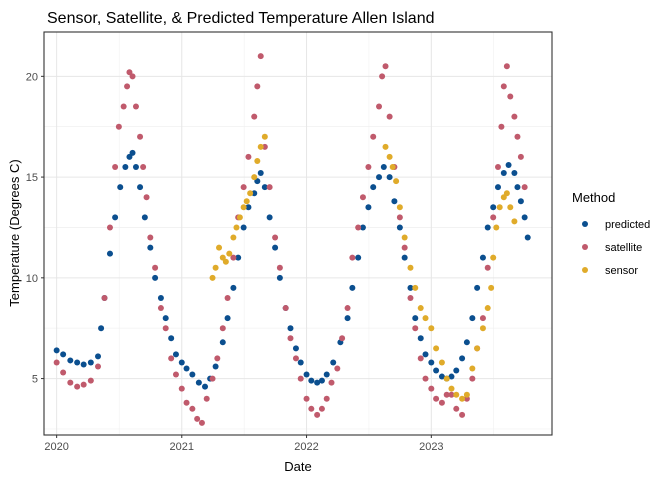 The height and width of the screenshot is (480, 672). Describe the element at coordinates (14, 232) in the screenshot. I see `y-axis-title: Temperature (Degrees C)` at that location.